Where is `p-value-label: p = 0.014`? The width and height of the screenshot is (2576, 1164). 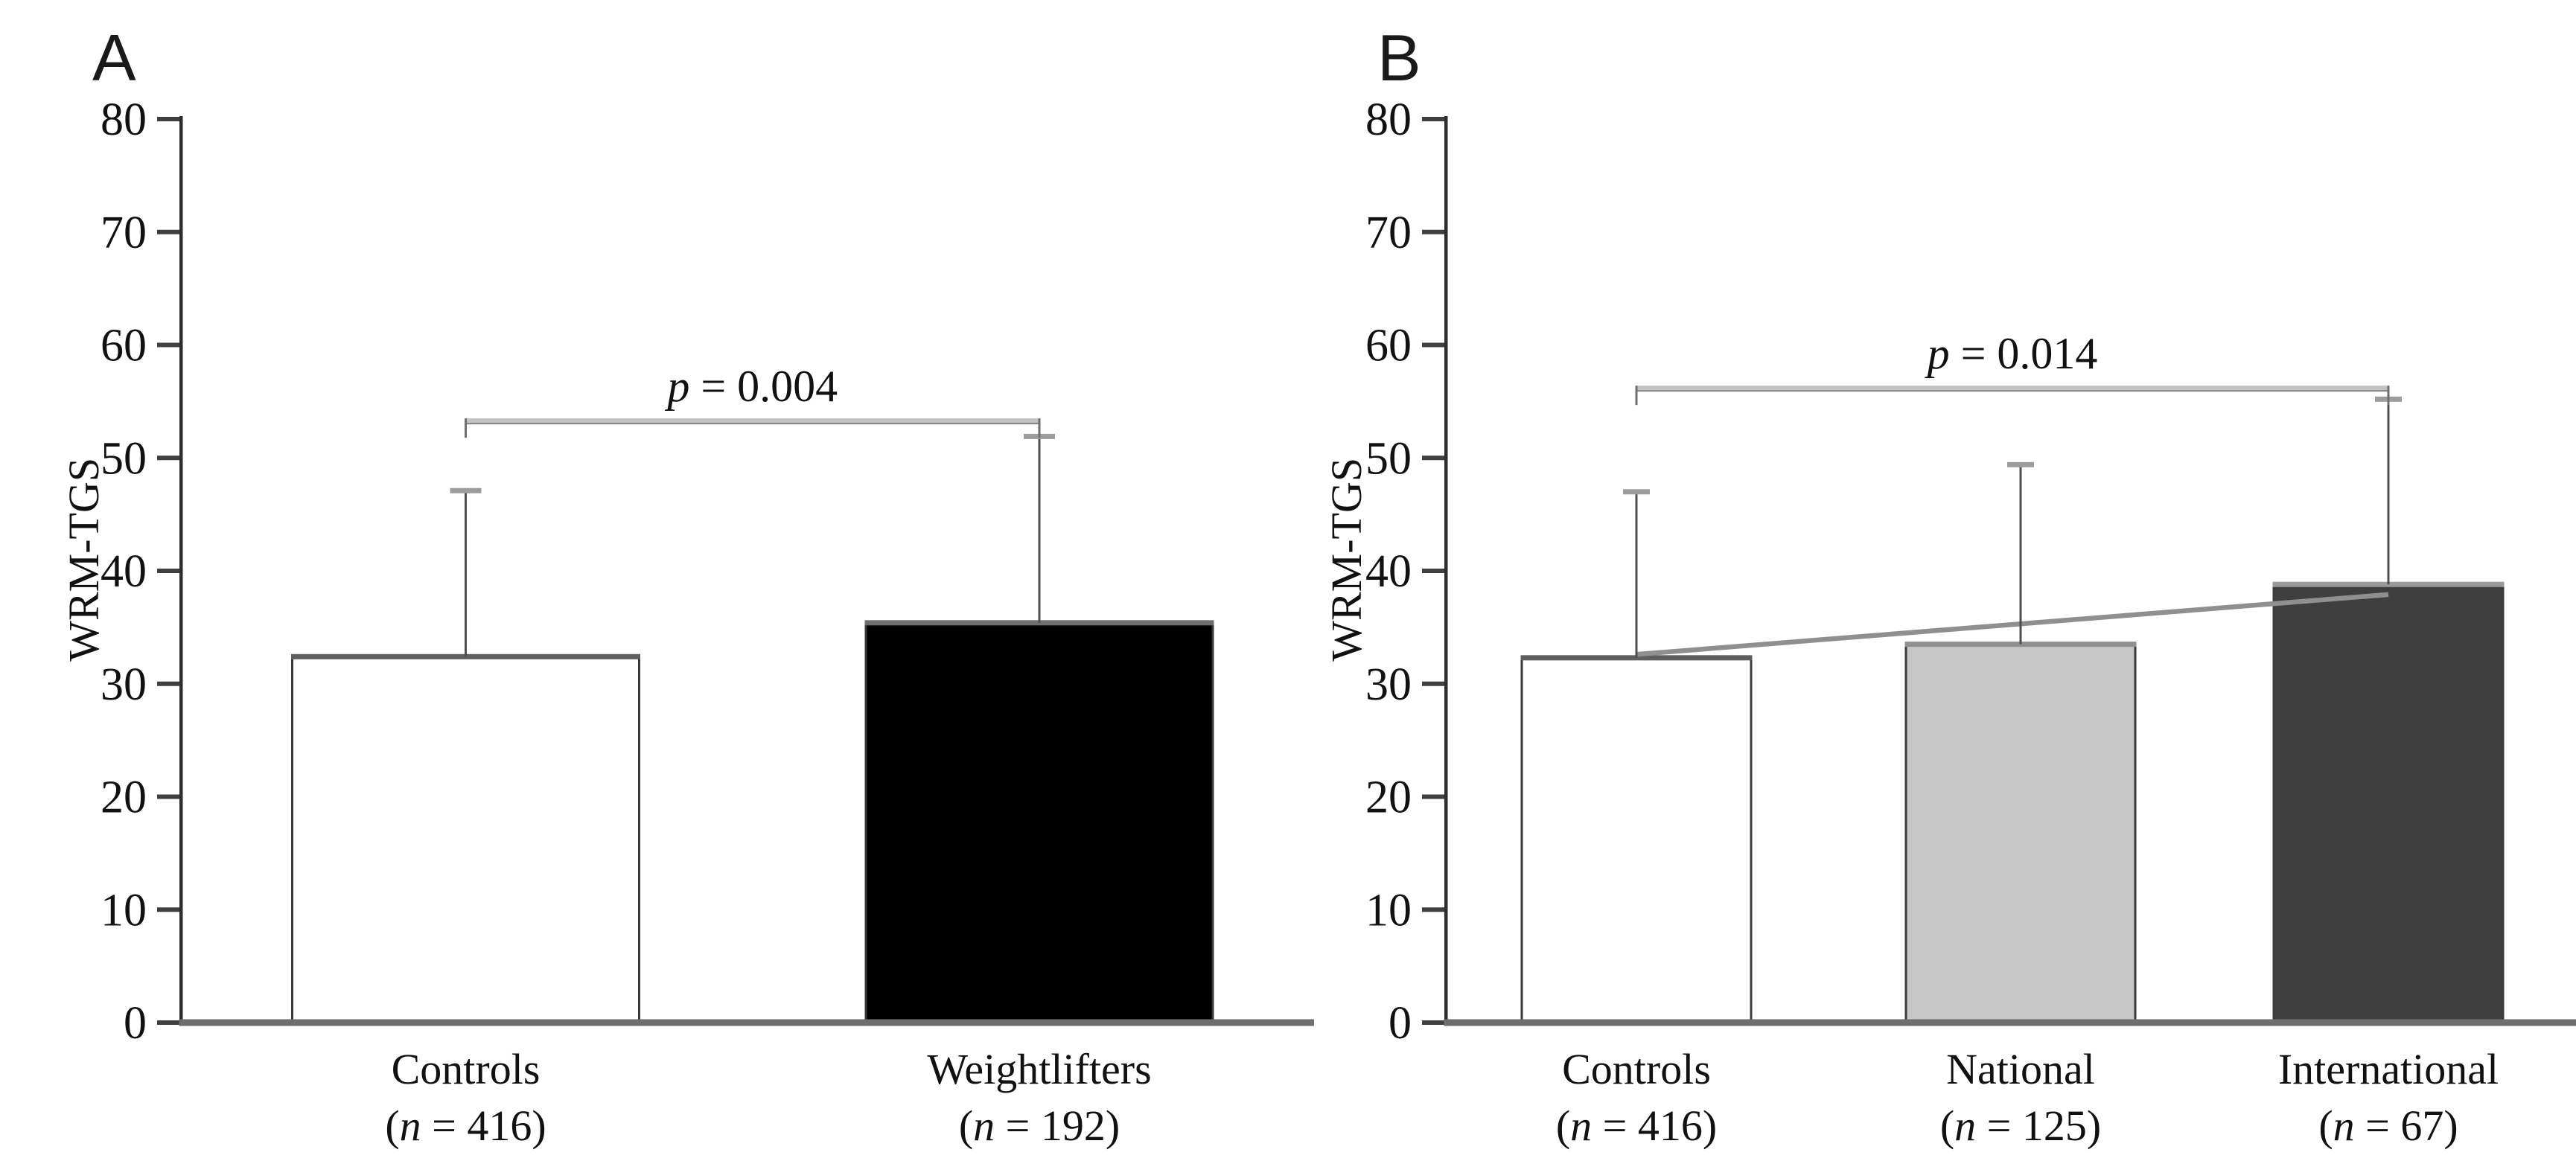 p-value-label: p = 0.014 is located at coordinates (2011, 353).